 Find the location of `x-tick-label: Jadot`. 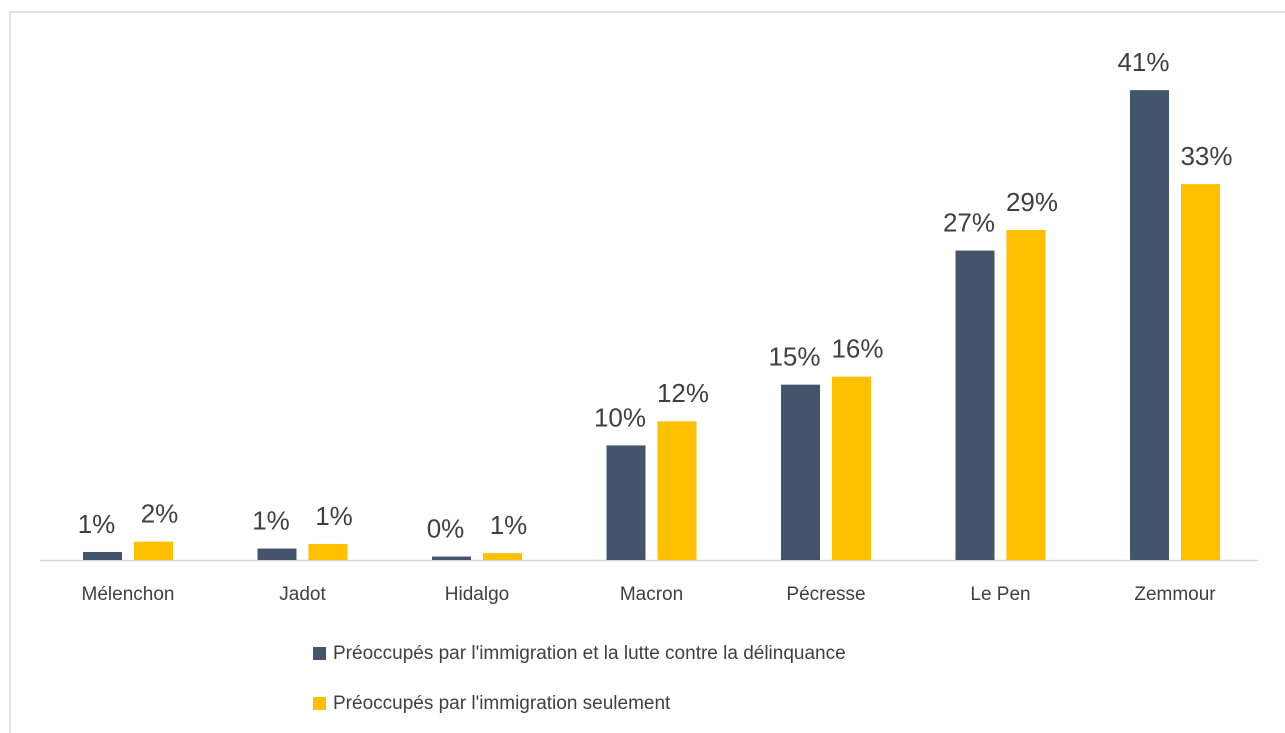

x-tick-label: Jadot is located at coordinates (302, 594).